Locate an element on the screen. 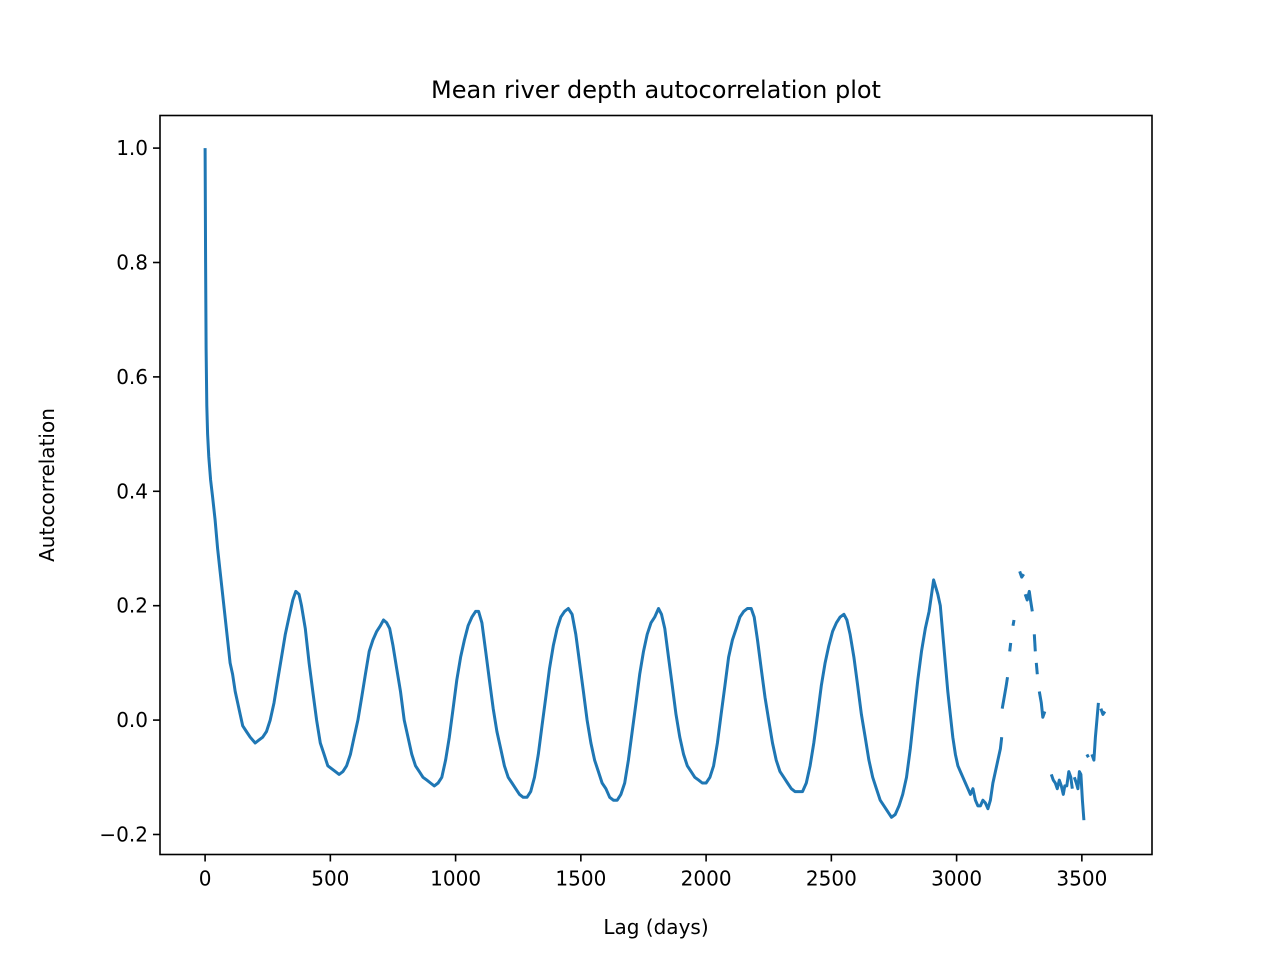 This screenshot has width=1280, height=965. y-axis-label: Autocorrelation is located at coordinates (47, 485).